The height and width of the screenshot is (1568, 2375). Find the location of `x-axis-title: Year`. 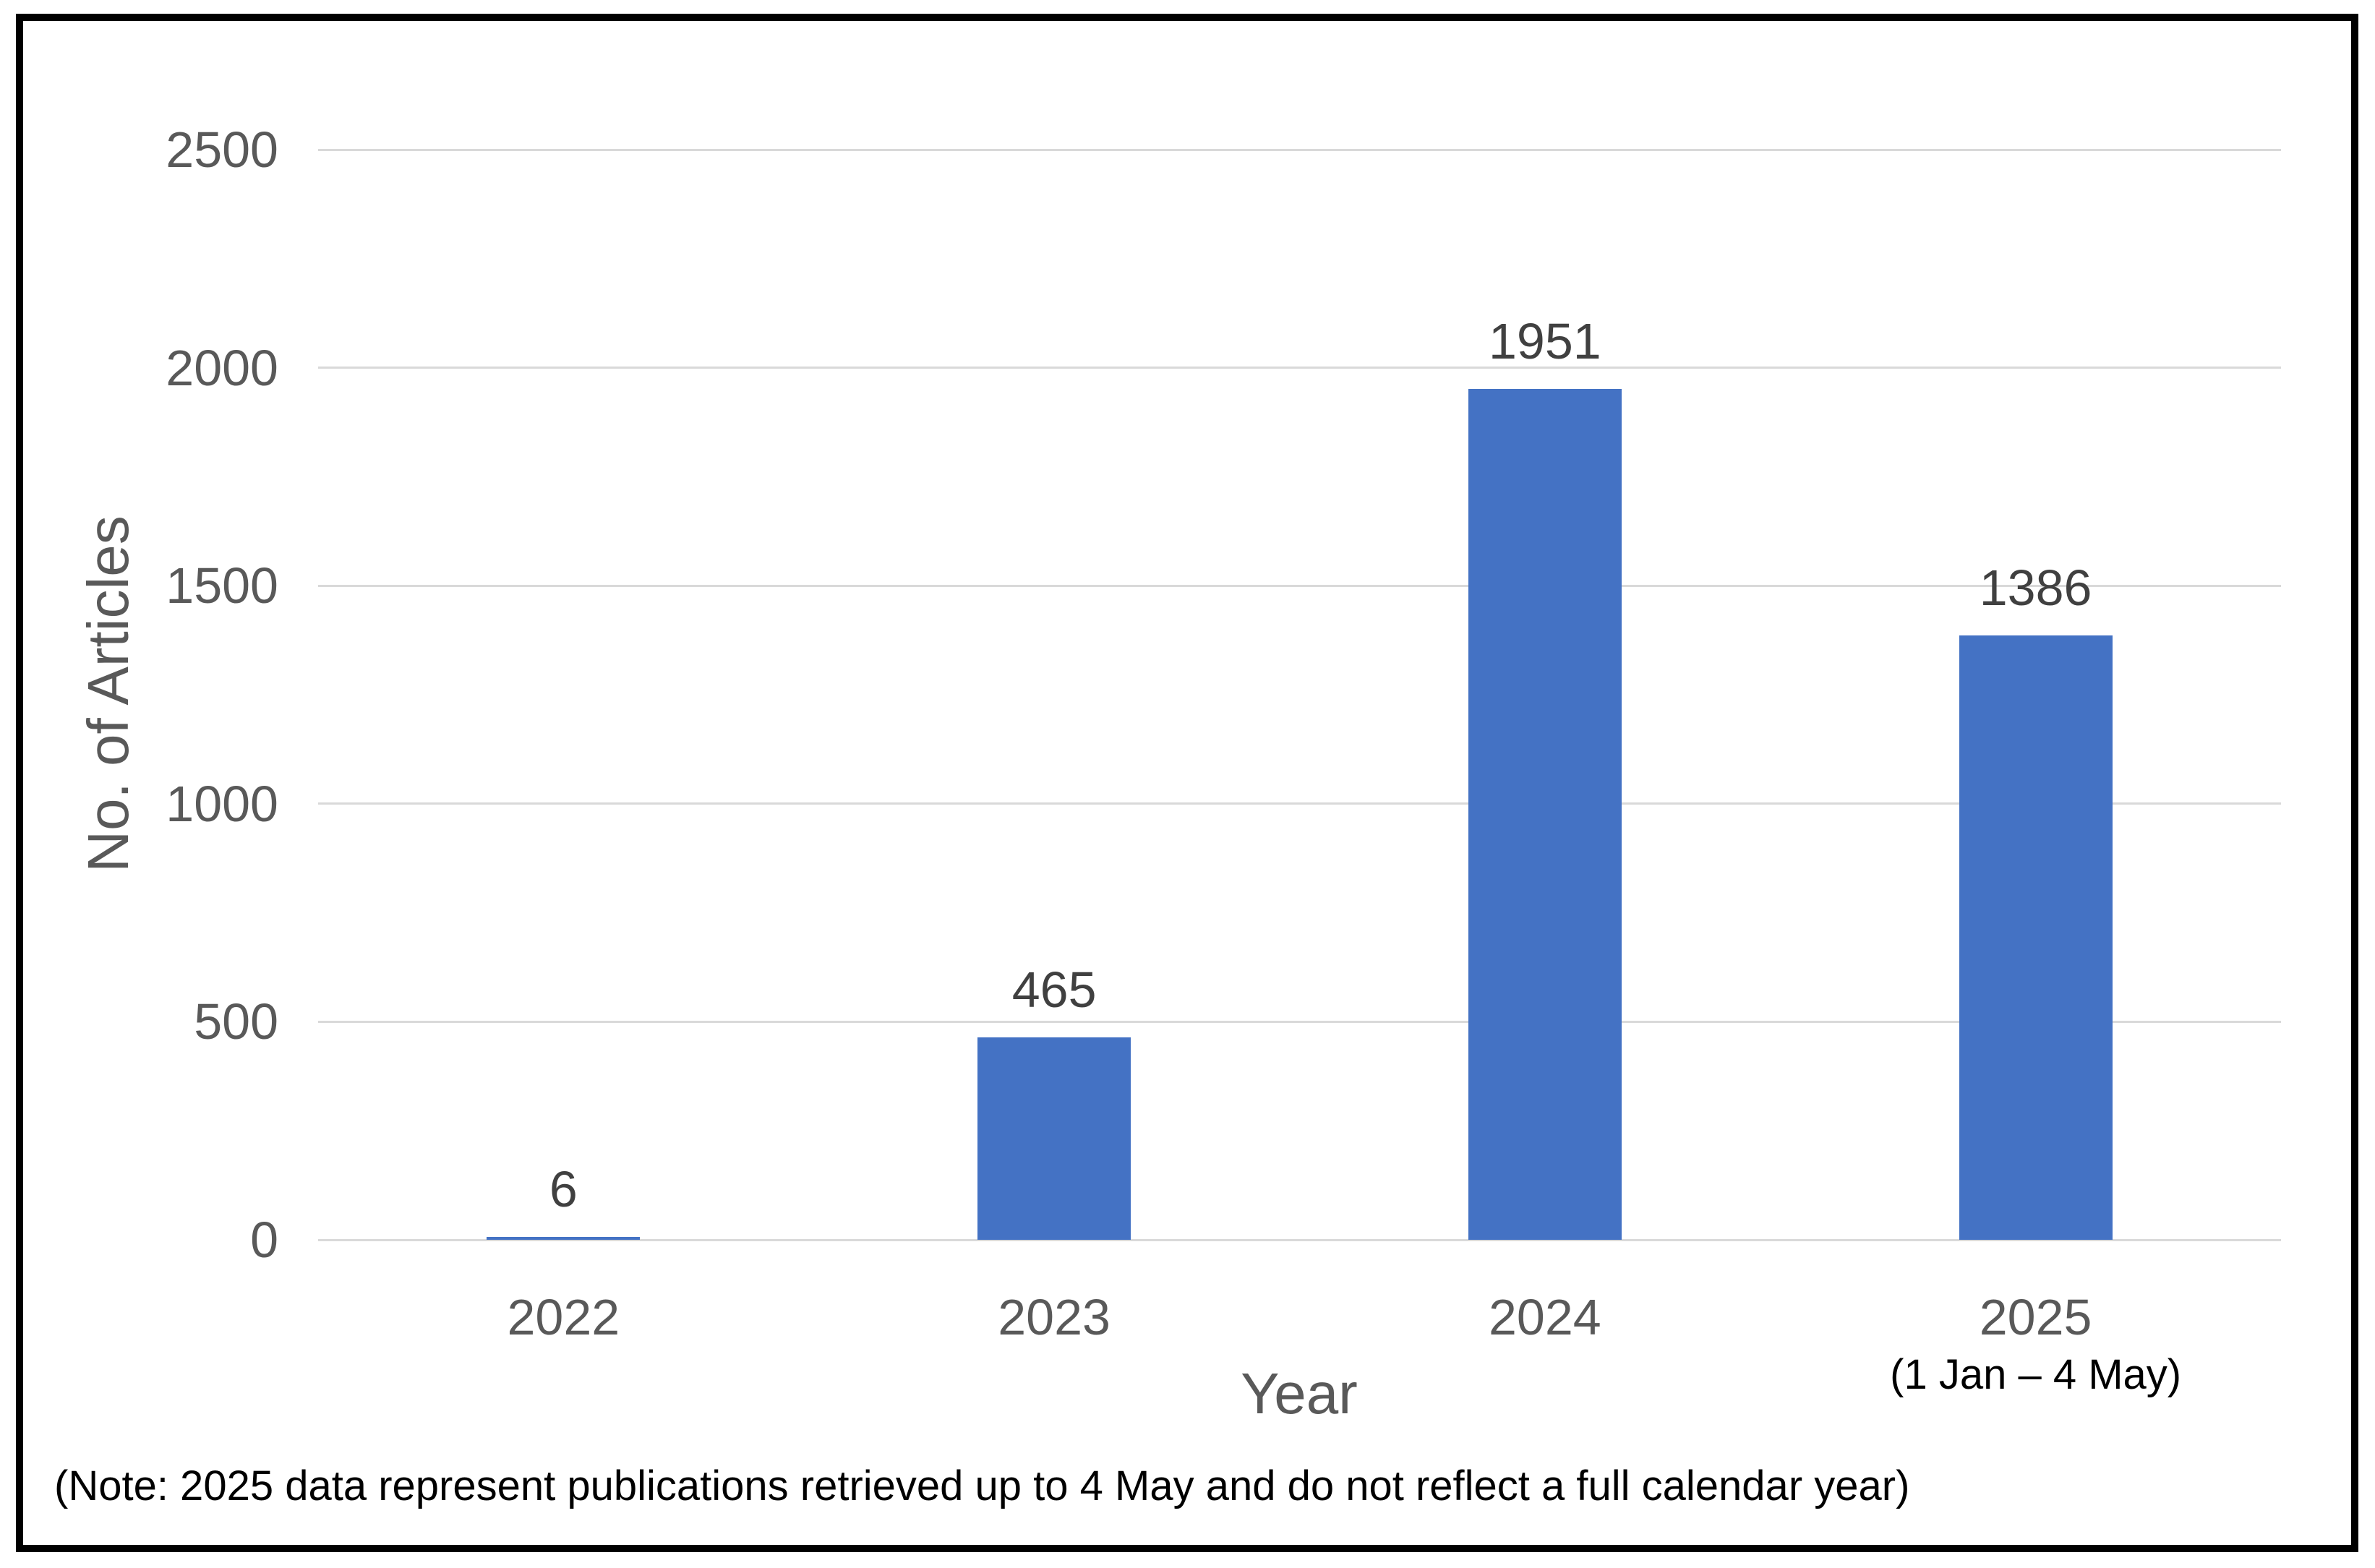

x-axis-title: Year is located at coordinates (1299, 1393).